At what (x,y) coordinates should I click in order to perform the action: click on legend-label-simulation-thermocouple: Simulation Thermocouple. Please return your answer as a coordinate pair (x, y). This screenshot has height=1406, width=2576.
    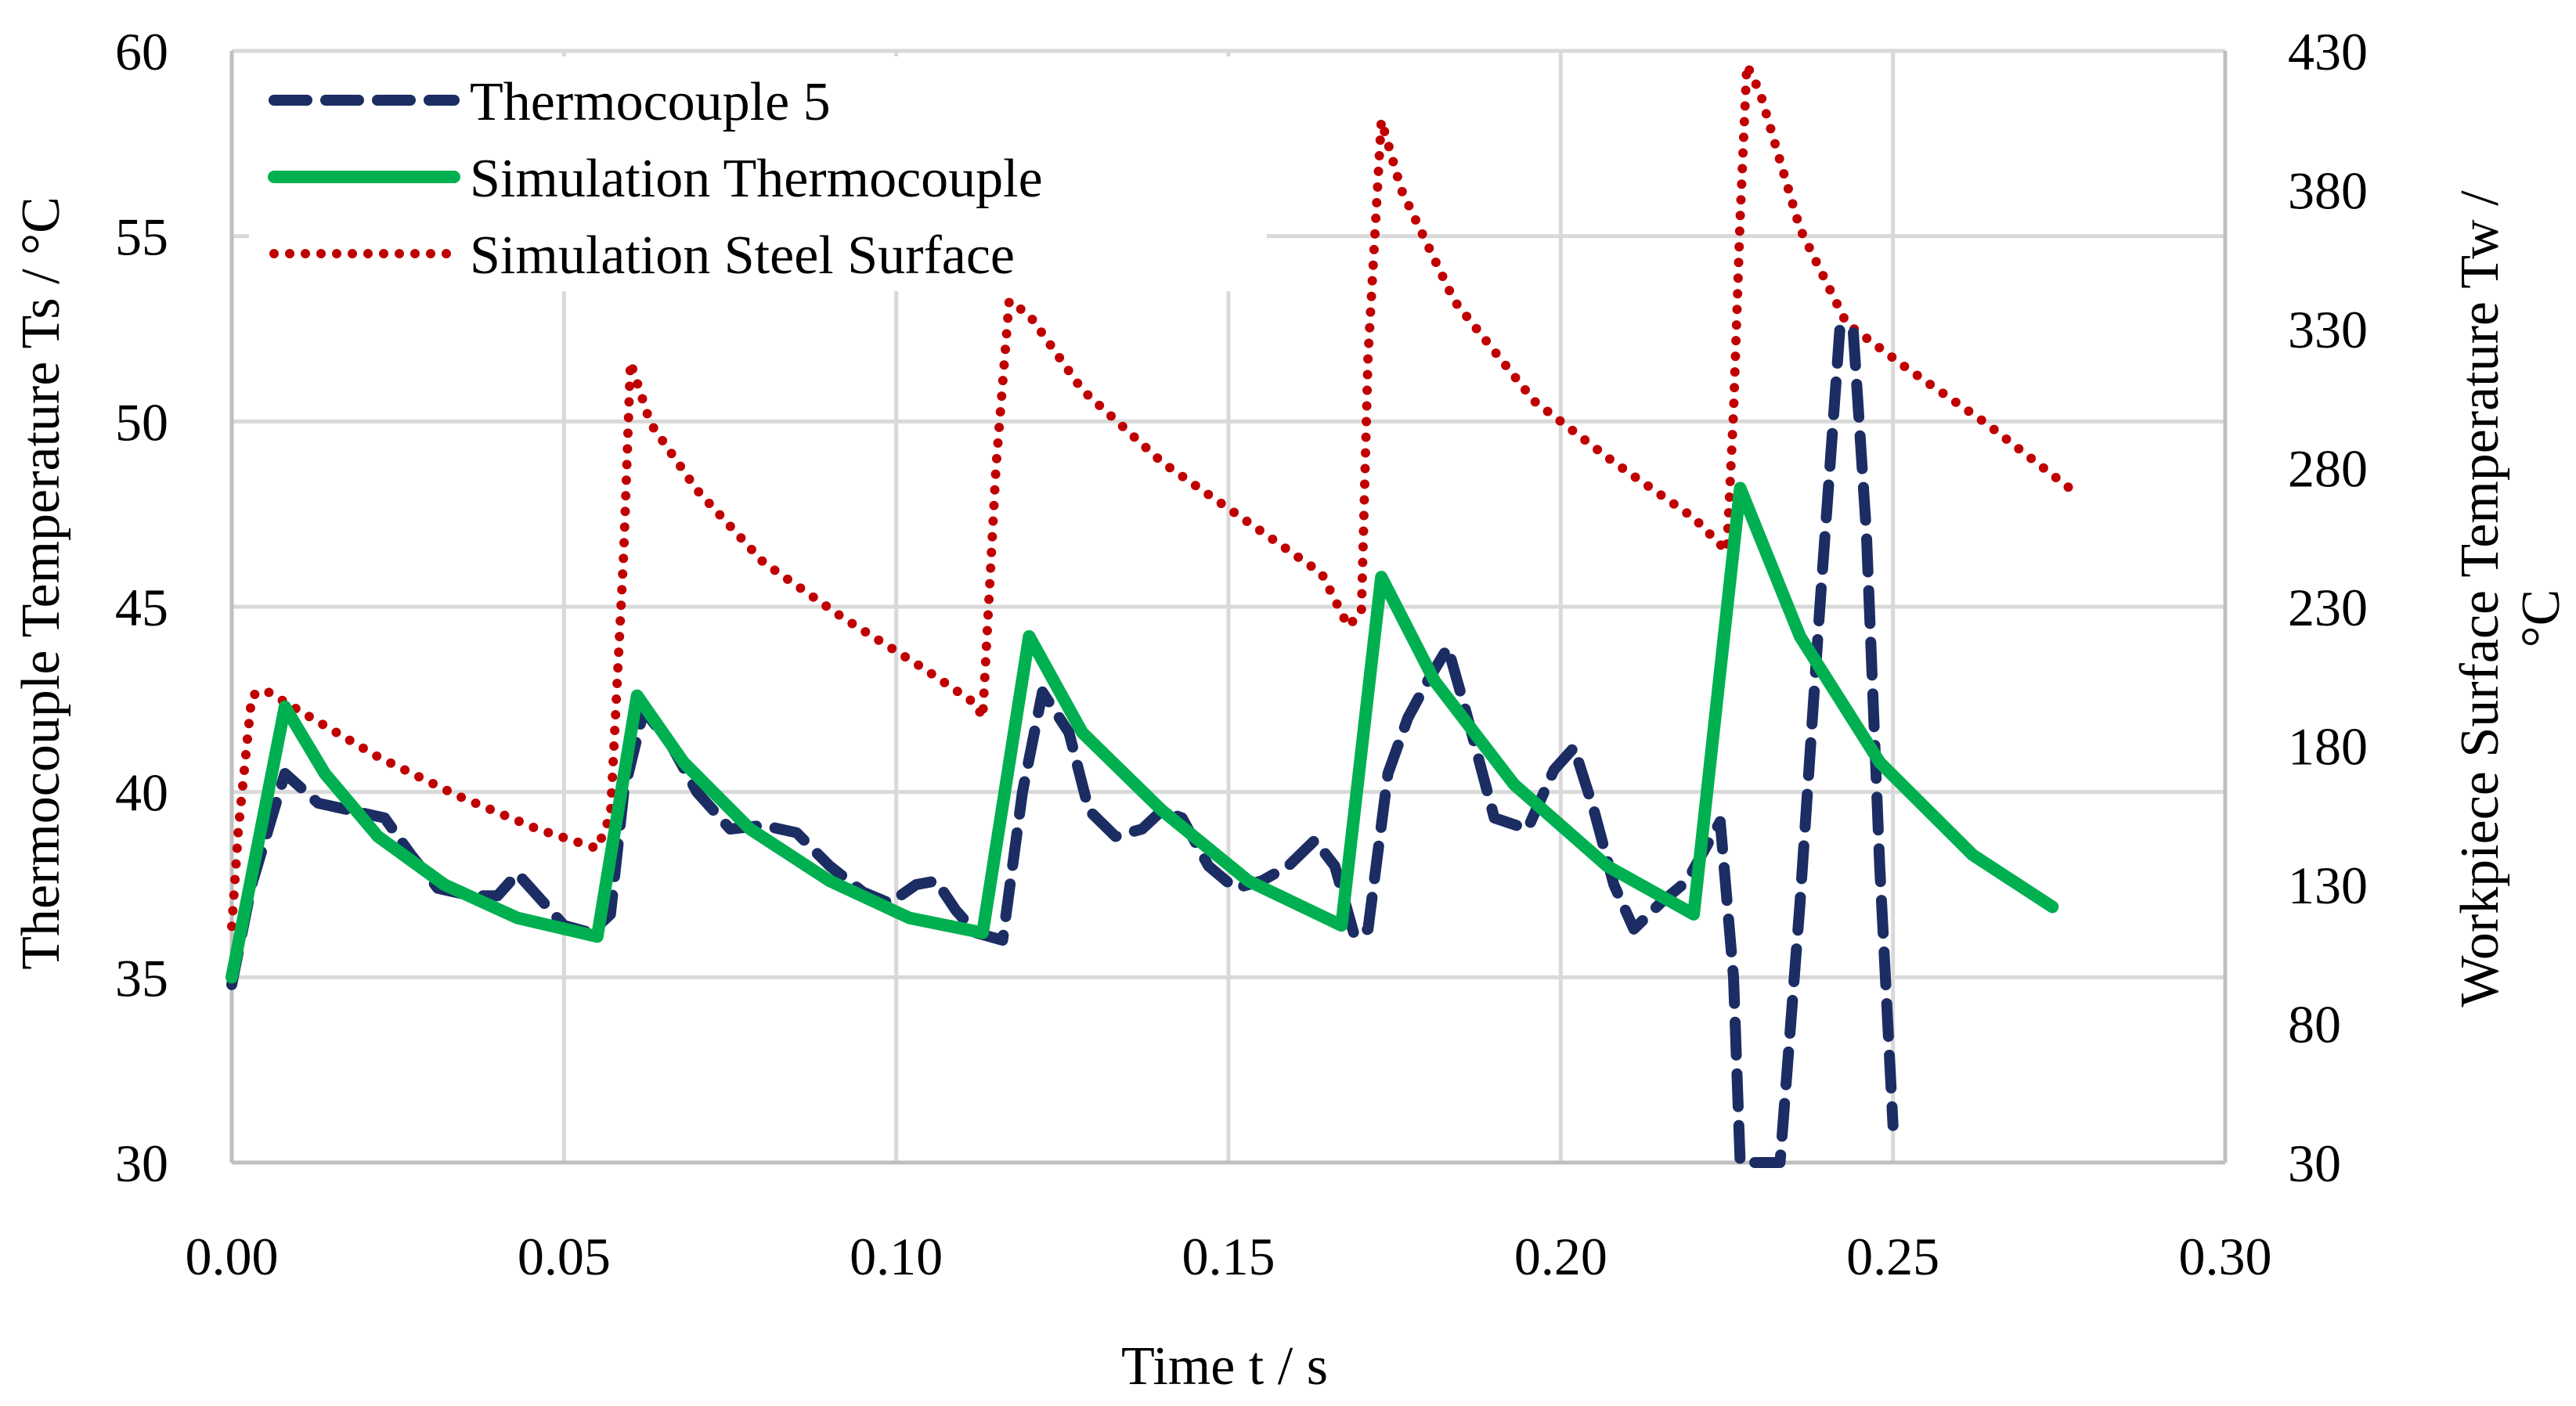
    Looking at the image, I should click on (756, 179).